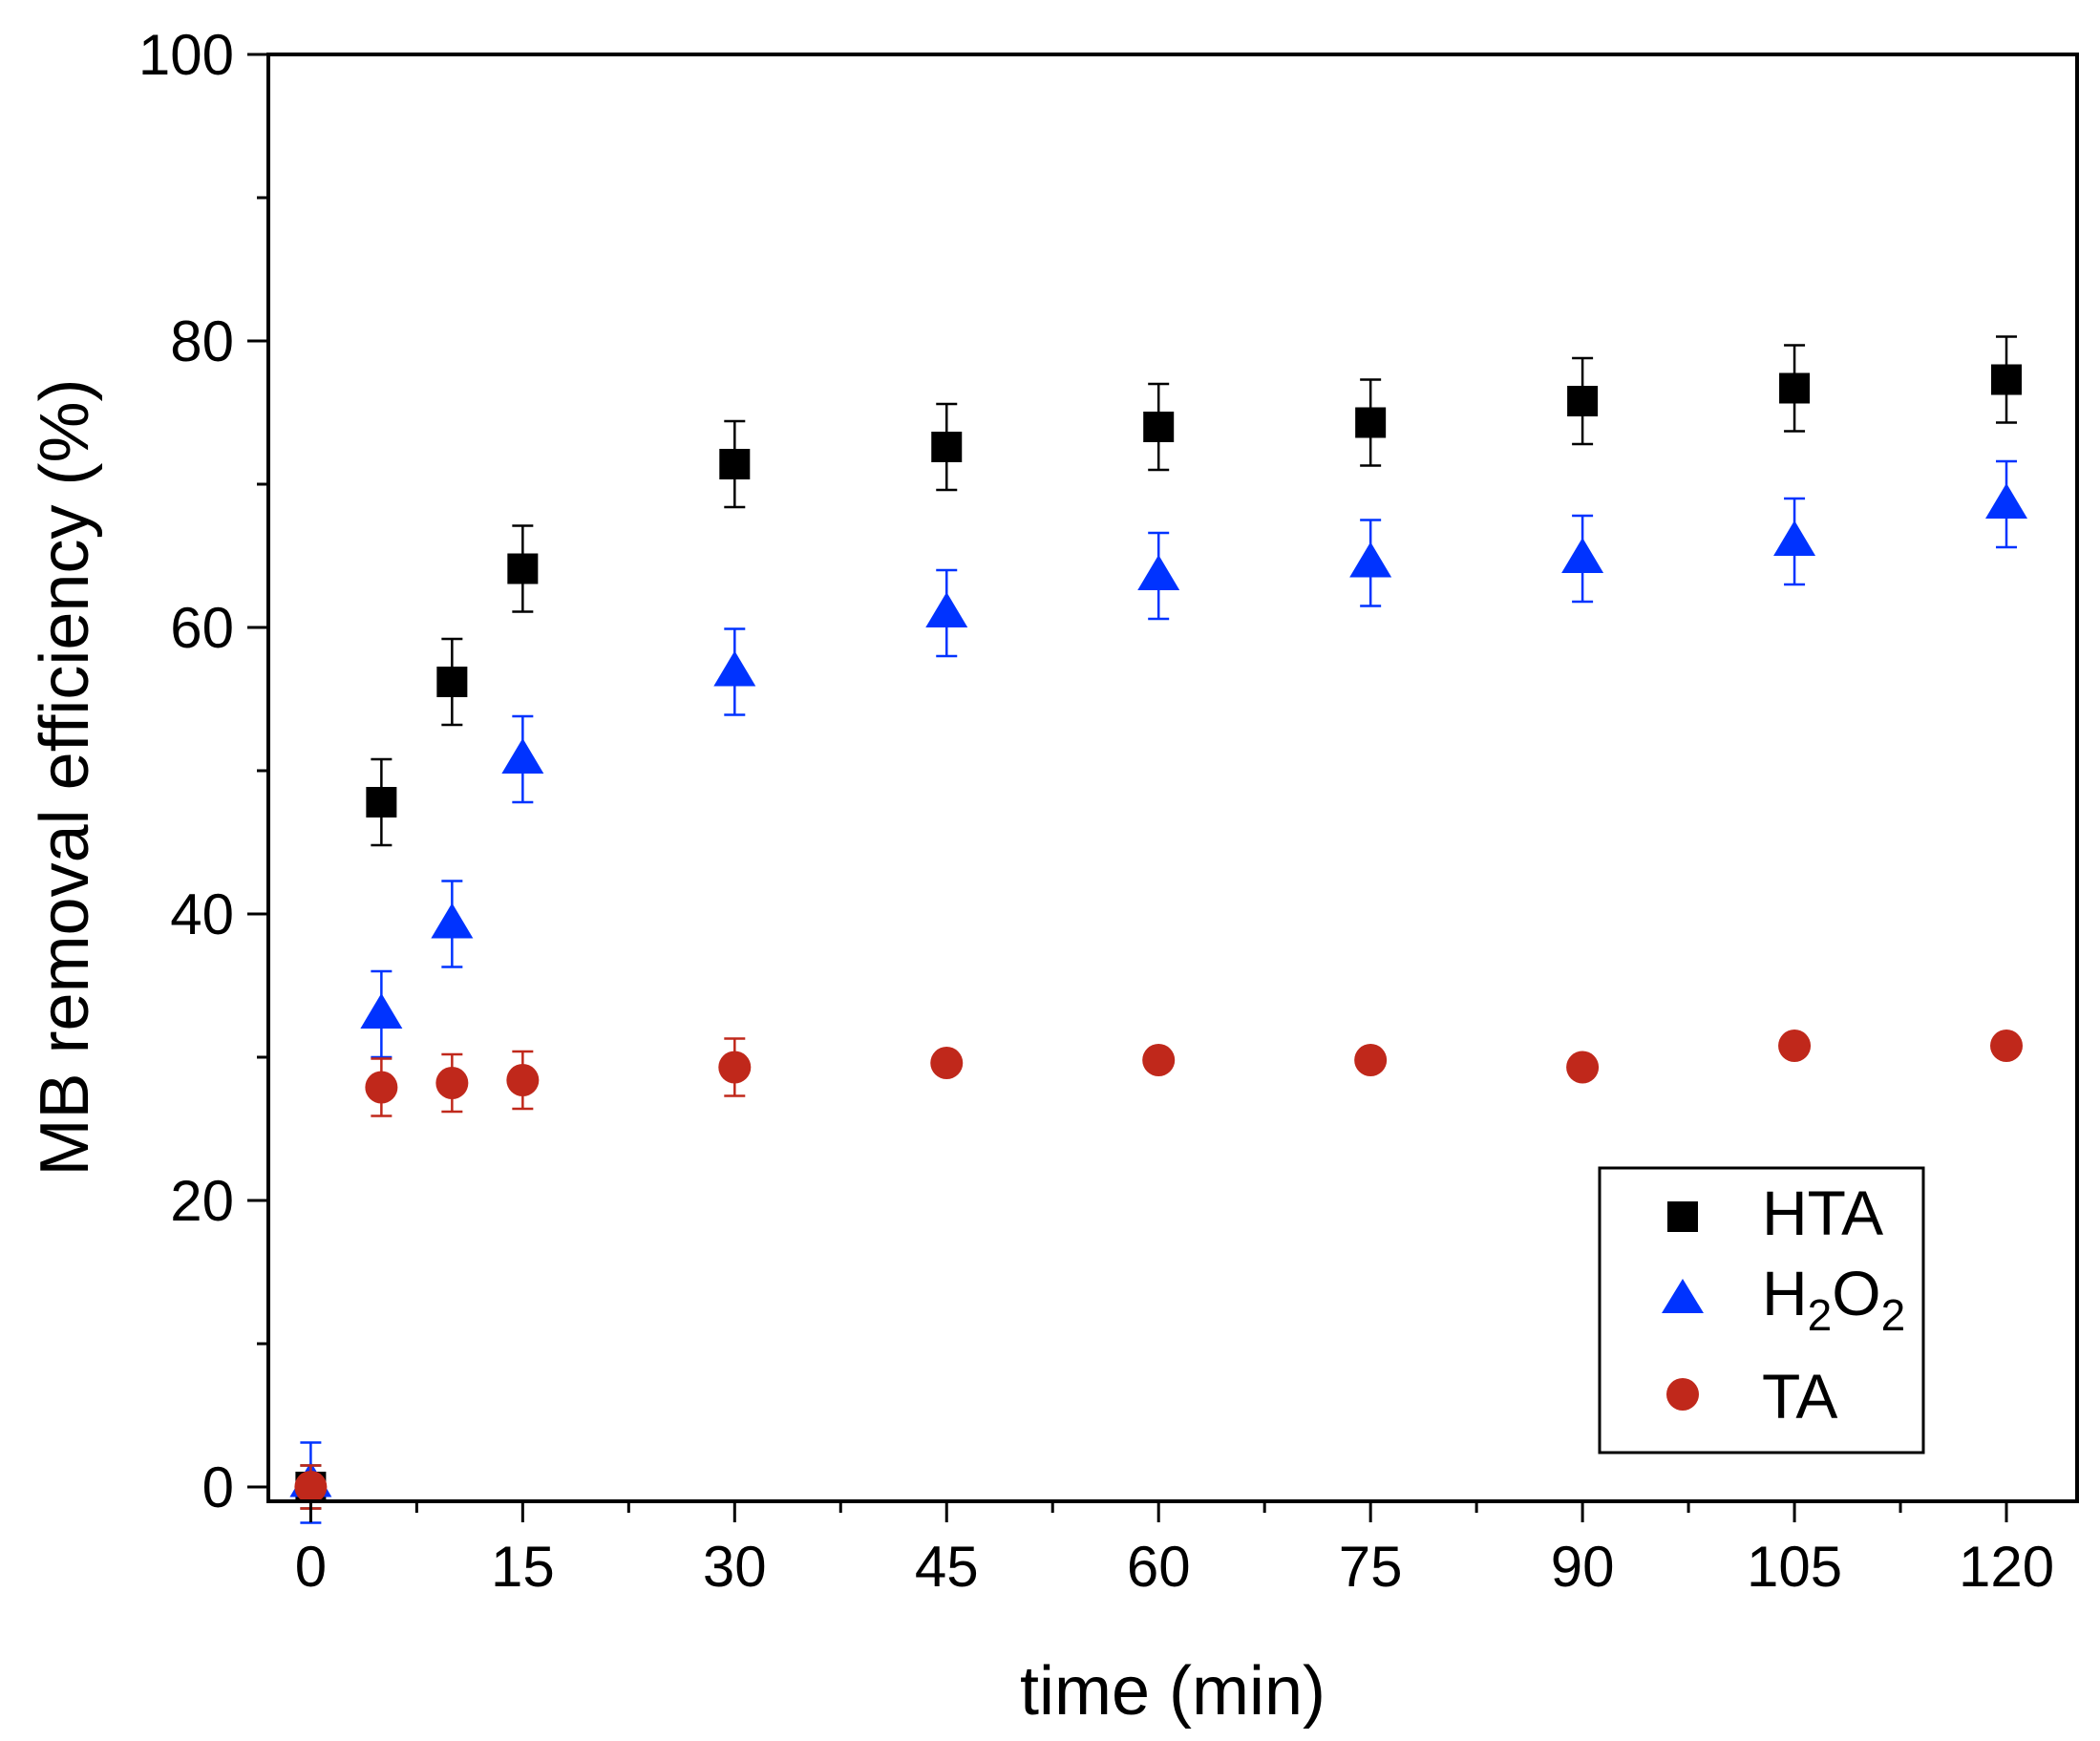 Image resolution: width=2100 pixels, height=1741 pixels. I want to click on x-tick-label: 105, so click(1795, 1567).